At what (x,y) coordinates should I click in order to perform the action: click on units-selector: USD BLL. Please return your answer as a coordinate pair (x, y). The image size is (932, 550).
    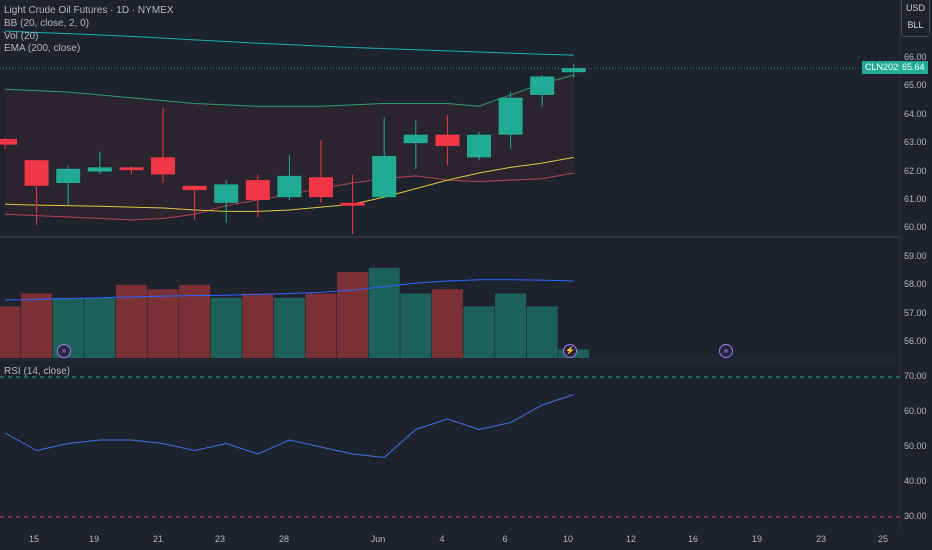
    Looking at the image, I should click on (915, 18).